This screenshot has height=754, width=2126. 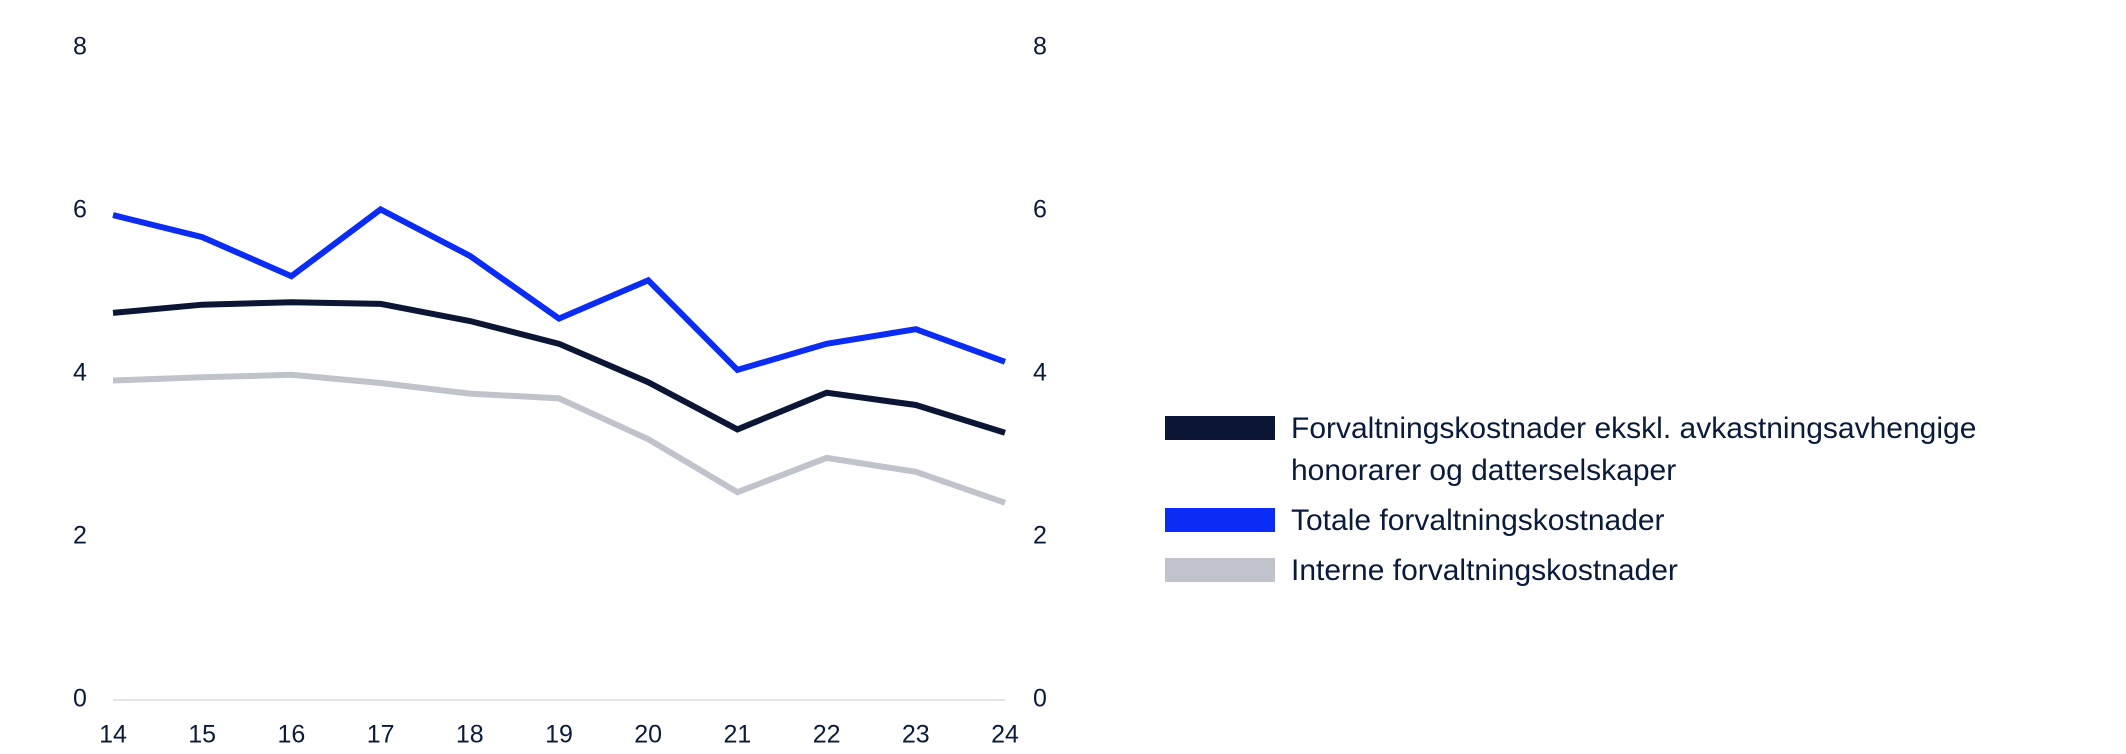 I want to click on legend-label-series-3: Interne forvaltningskostnader, so click(x=1484, y=570).